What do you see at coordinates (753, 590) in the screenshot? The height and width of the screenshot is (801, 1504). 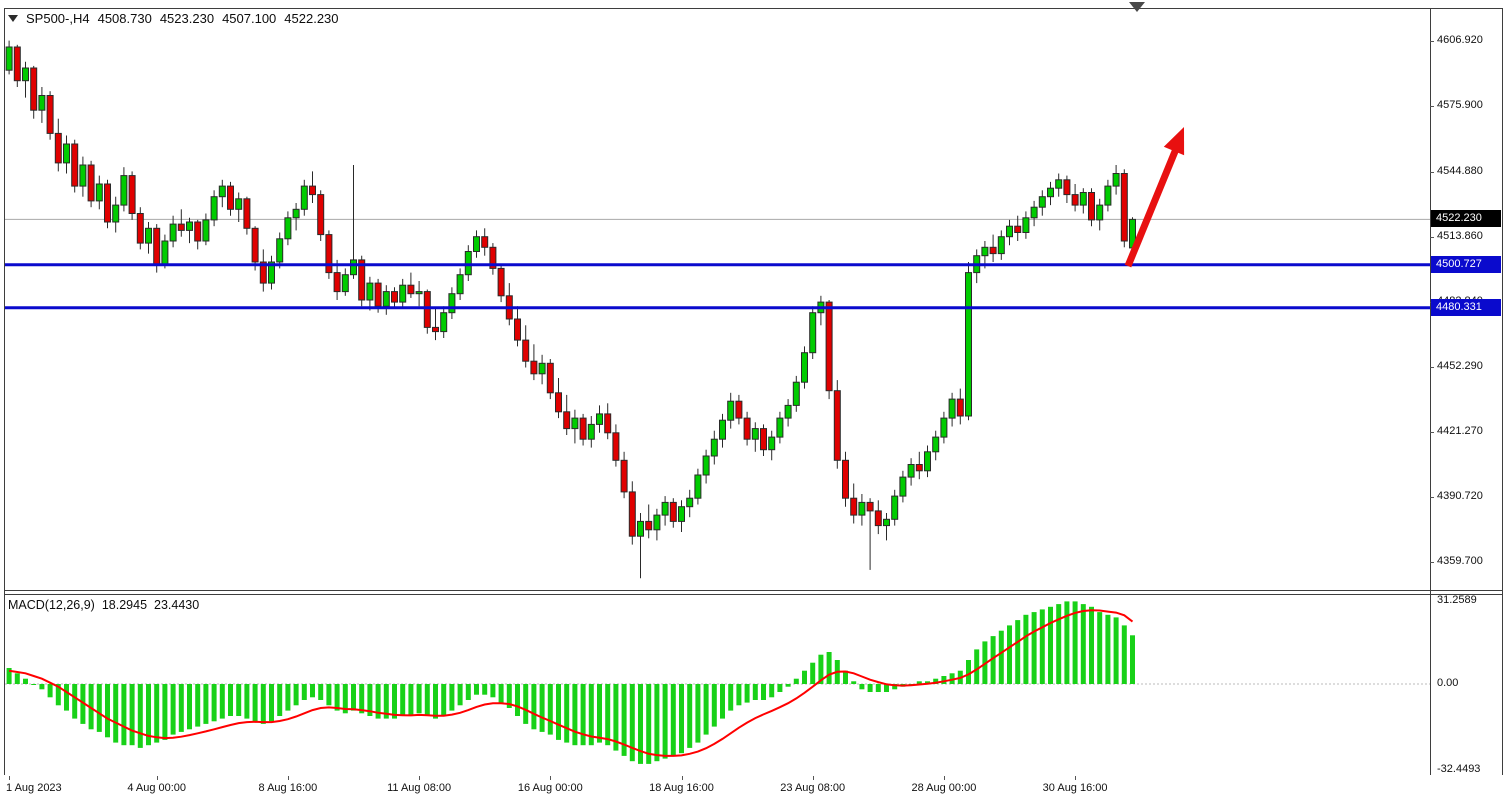 I see `panel-divider-top` at bounding box center [753, 590].